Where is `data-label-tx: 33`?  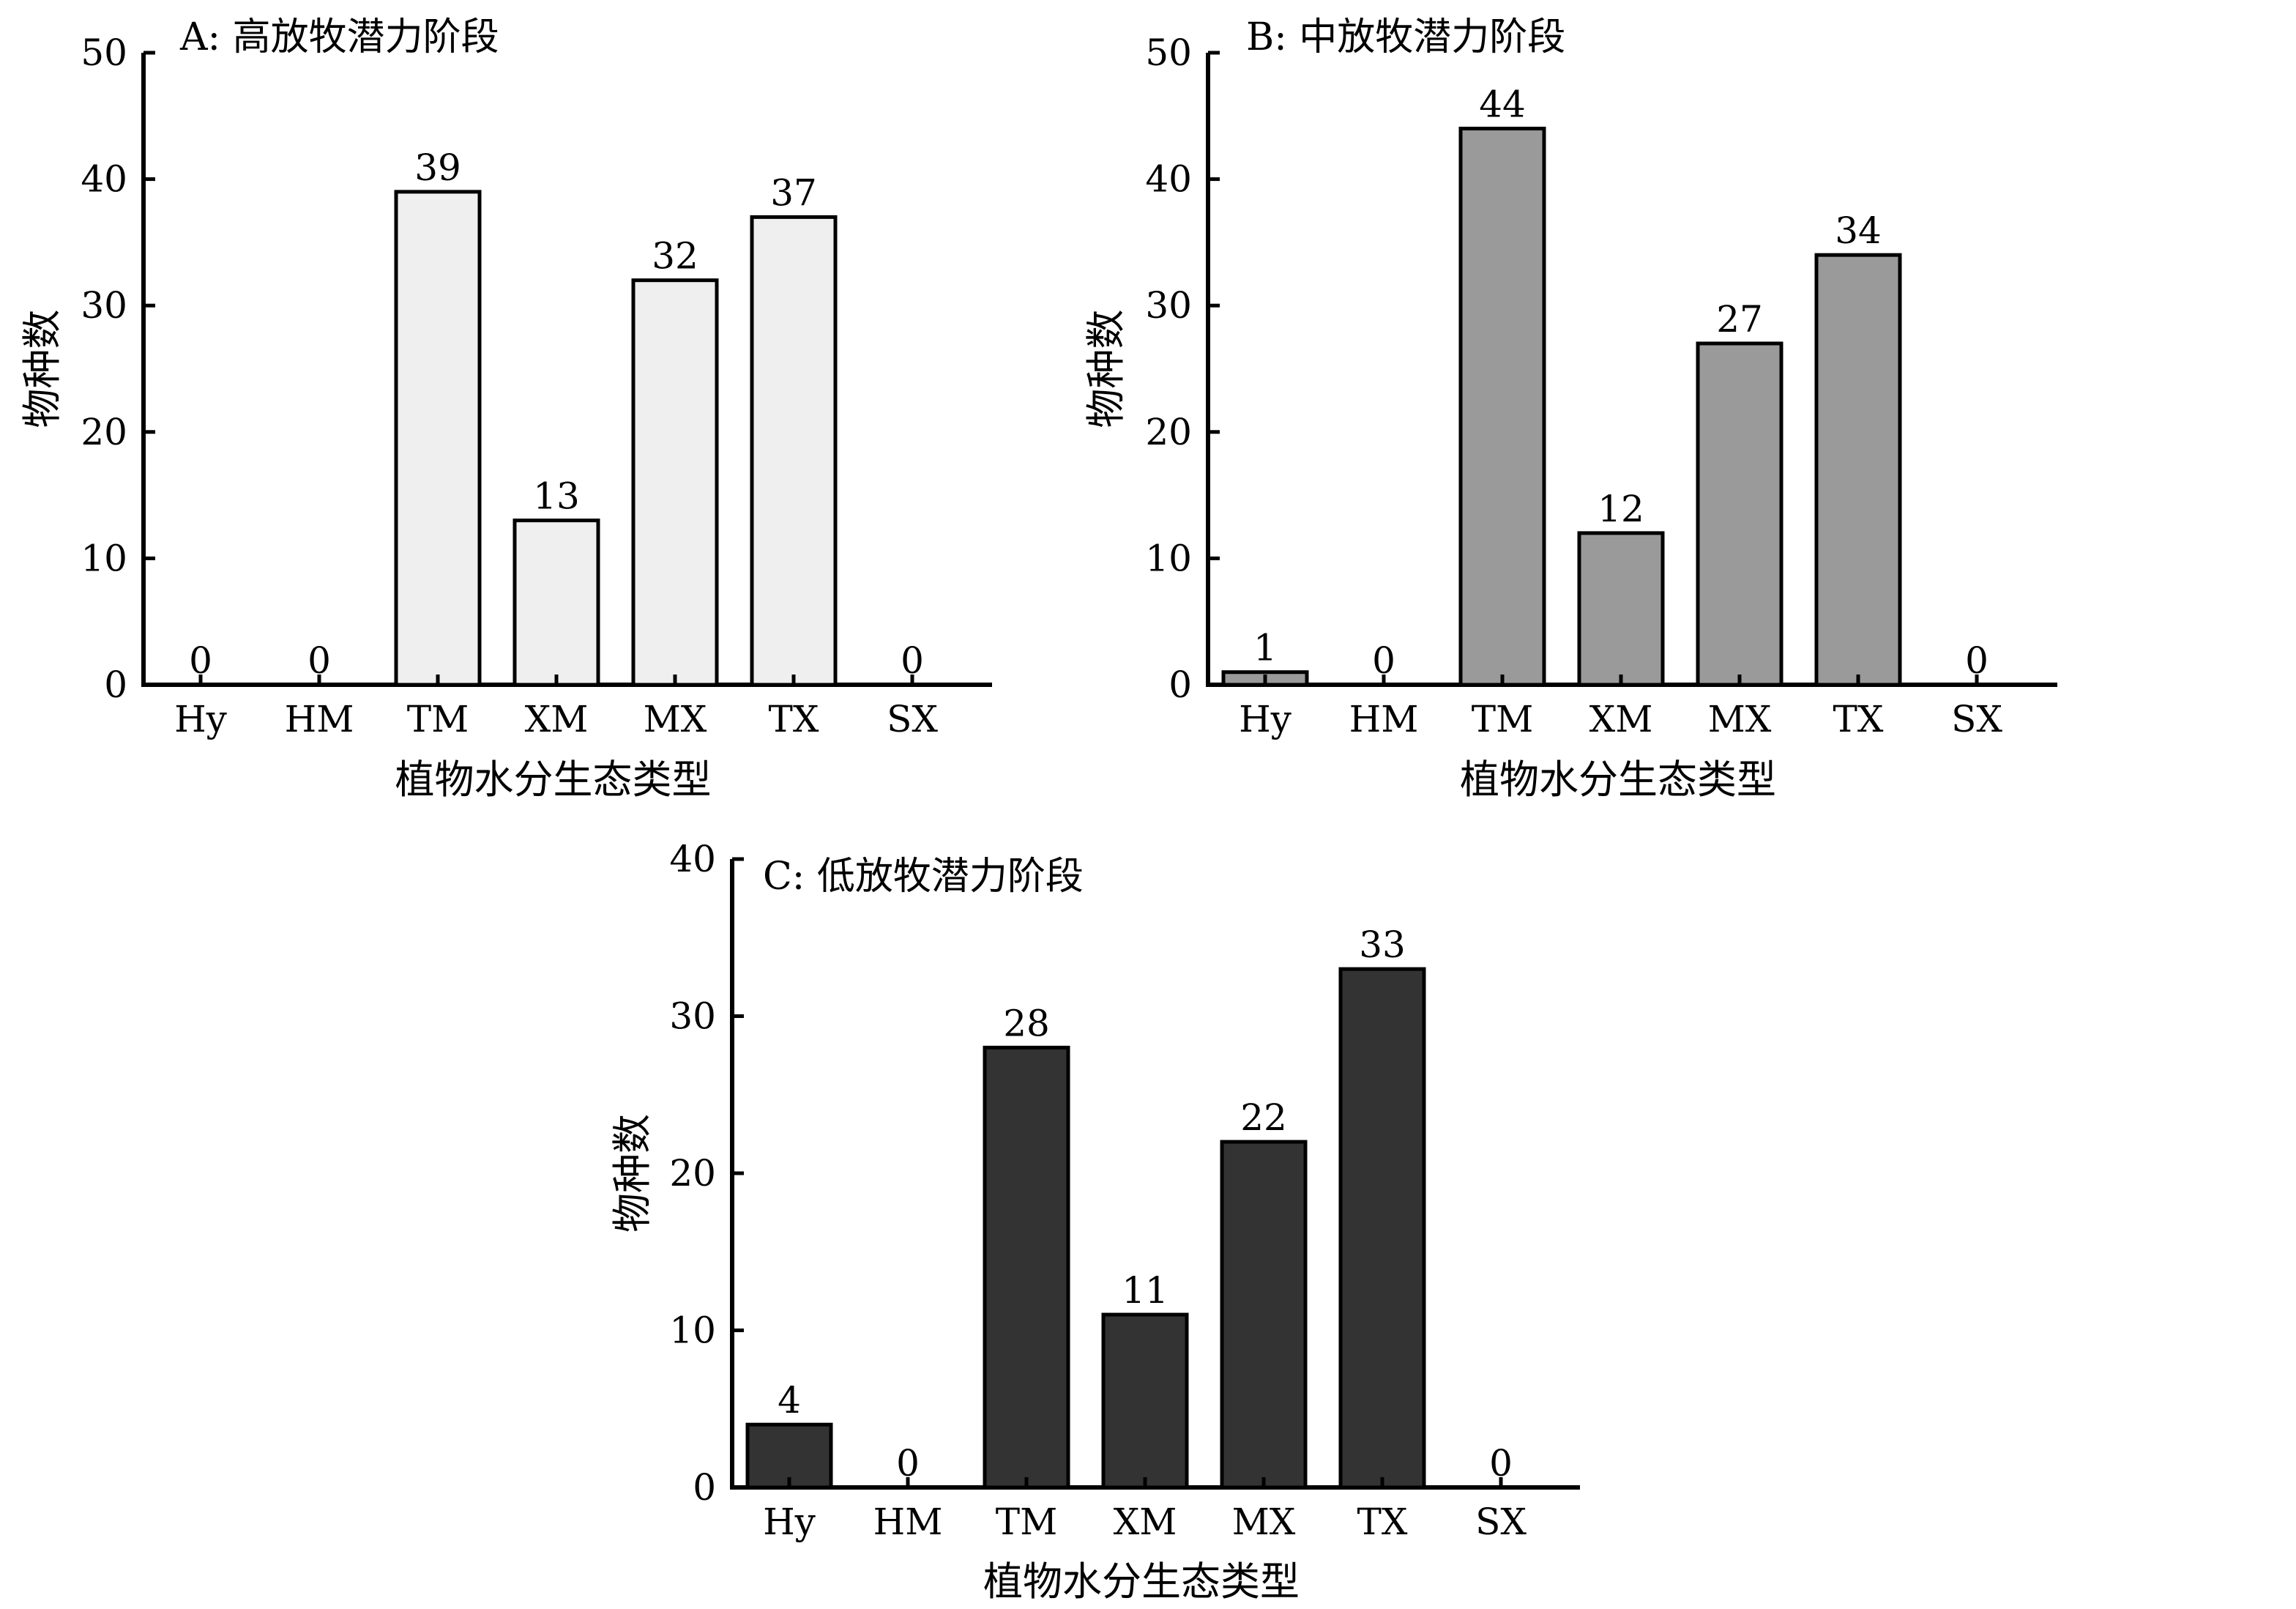
data-label-tx: 33 is located at coordinates (1382, 945).